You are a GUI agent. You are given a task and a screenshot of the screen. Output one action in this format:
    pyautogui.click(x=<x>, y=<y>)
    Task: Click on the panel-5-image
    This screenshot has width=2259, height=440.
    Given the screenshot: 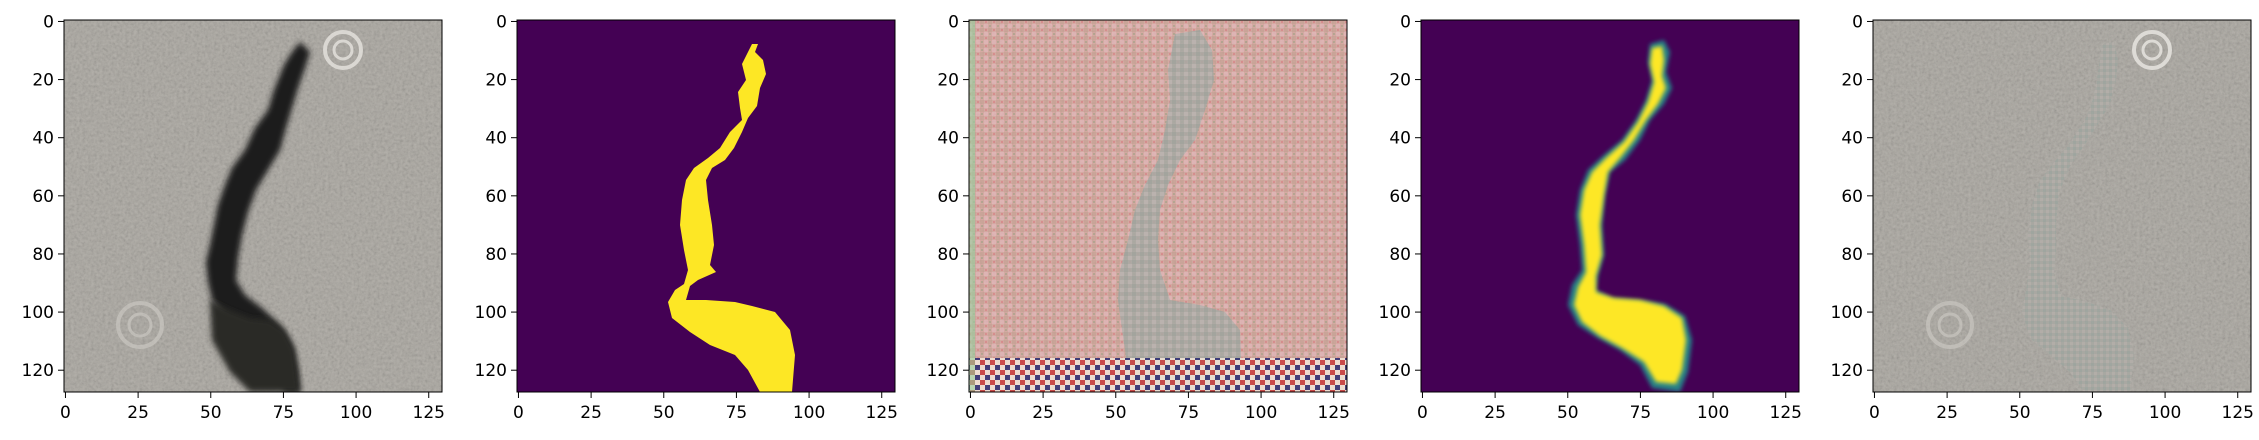 What is the action you would take?
    pyautogui.click(x=2062, y=206)
    